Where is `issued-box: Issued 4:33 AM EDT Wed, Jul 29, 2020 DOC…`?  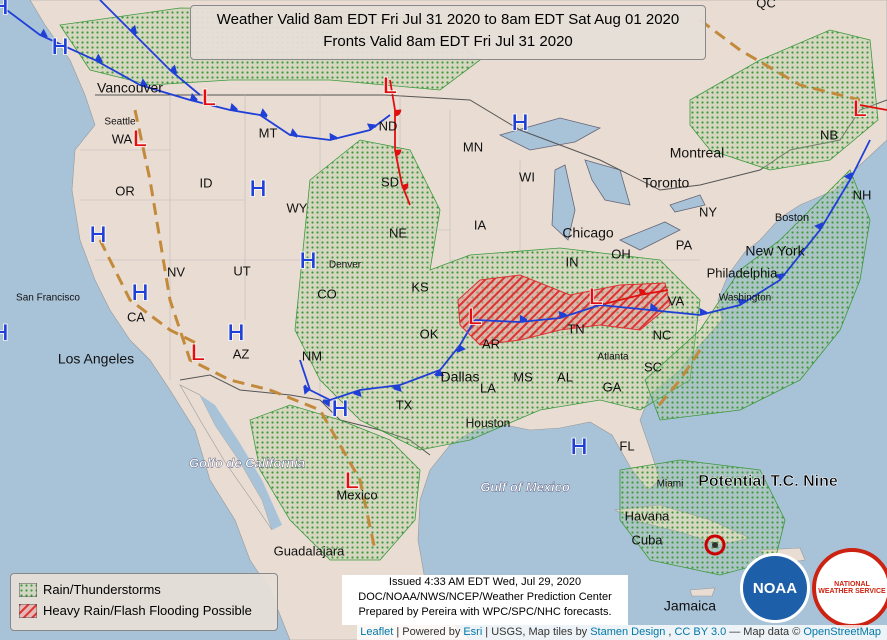 issued-box: Issued 4:33 AM EDT Wed, Jul 29, 2020 DOC… is located at coordinates (485, 600).